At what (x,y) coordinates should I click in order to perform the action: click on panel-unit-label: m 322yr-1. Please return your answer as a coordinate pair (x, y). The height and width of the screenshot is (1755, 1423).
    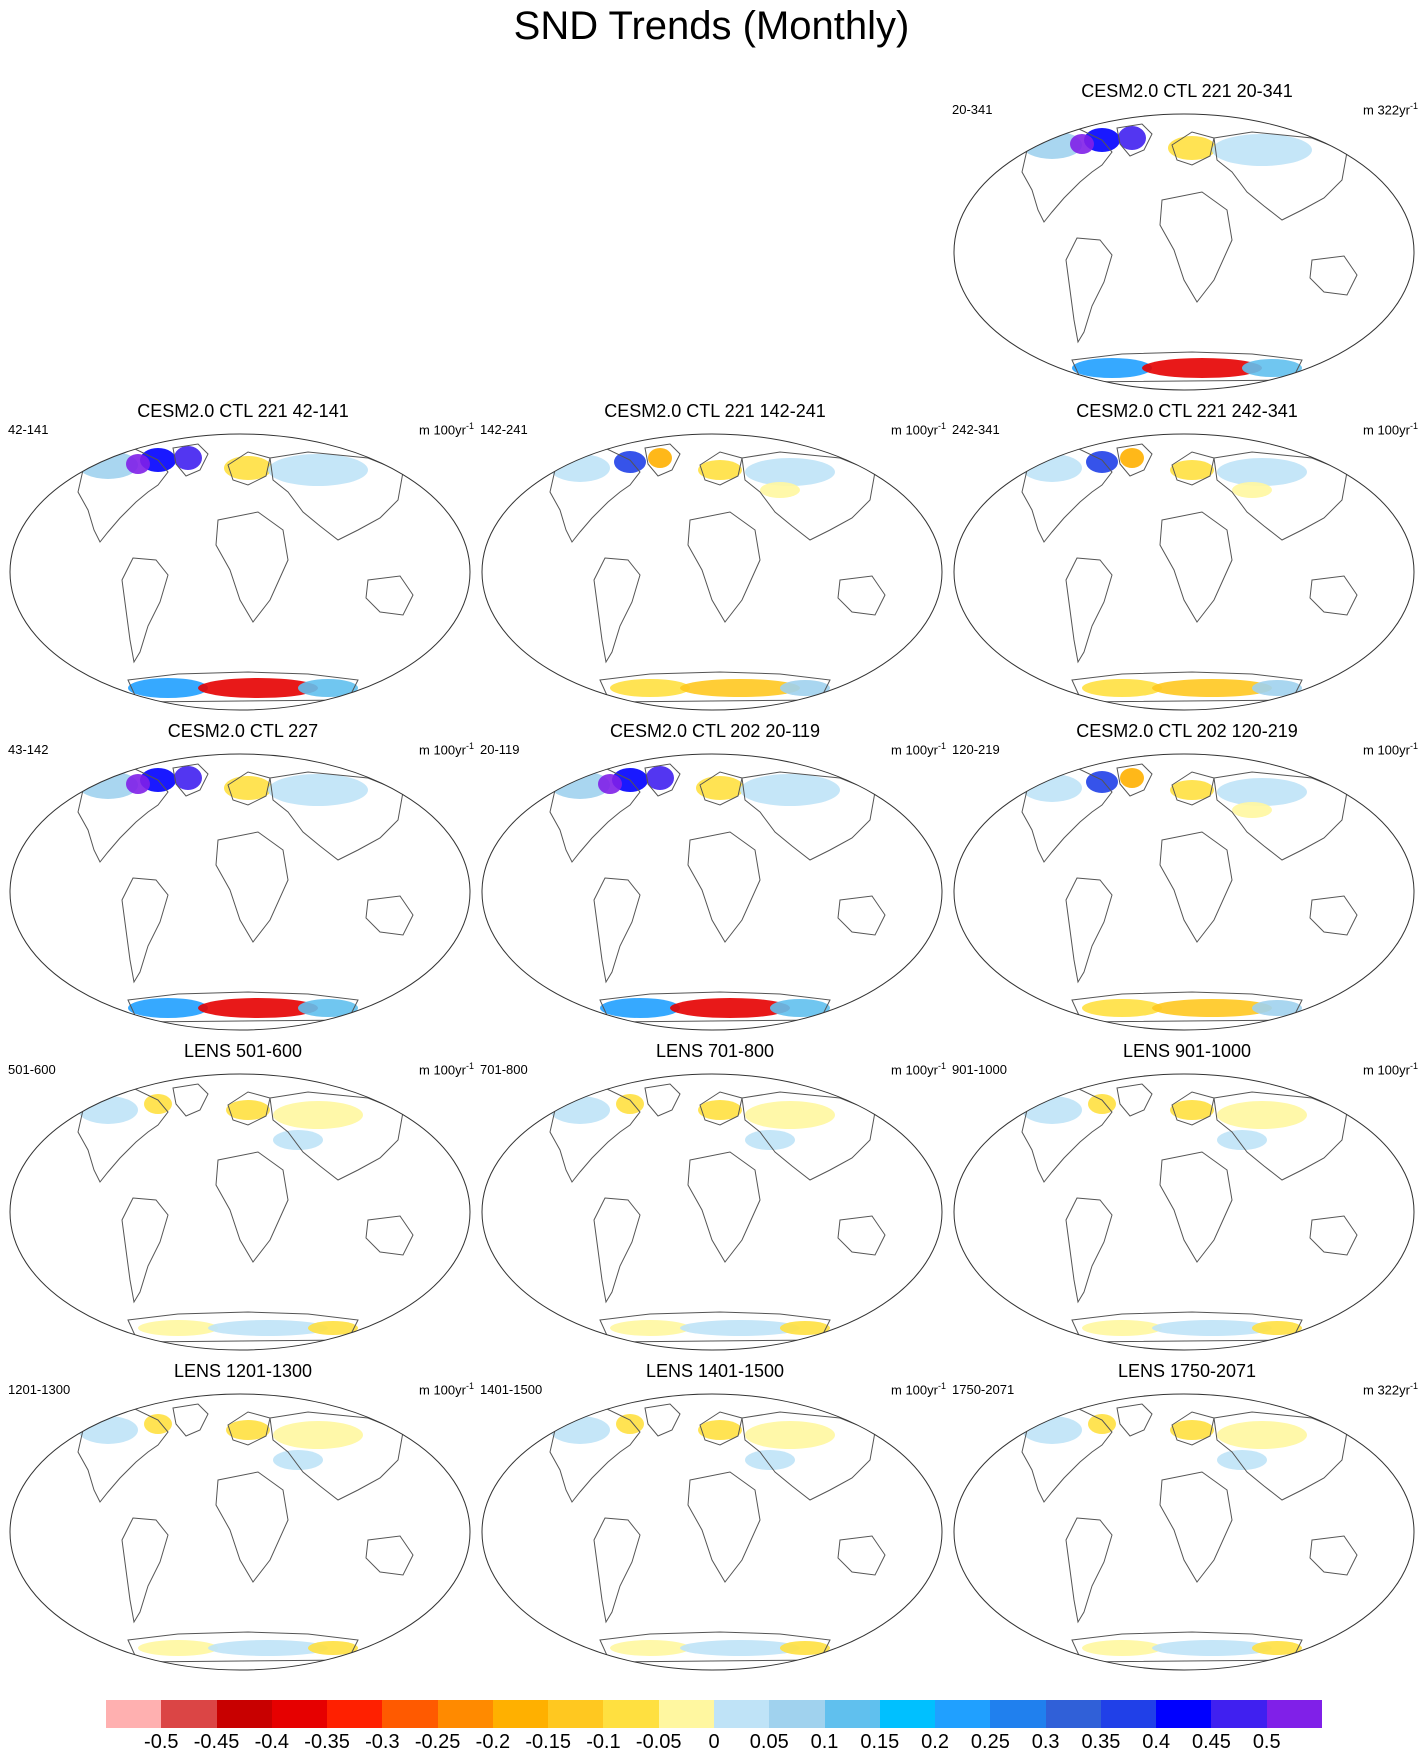
    Looking at the image, I should click on (1390, 1388).